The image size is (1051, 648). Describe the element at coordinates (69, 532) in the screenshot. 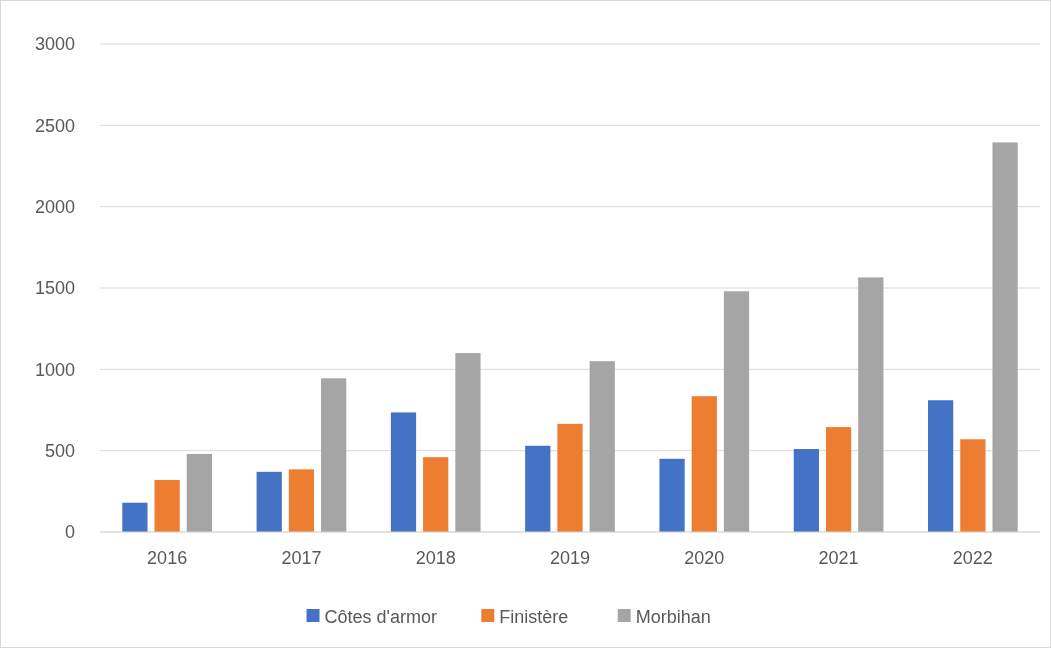

I see `y-tick-label: 0` at that location.